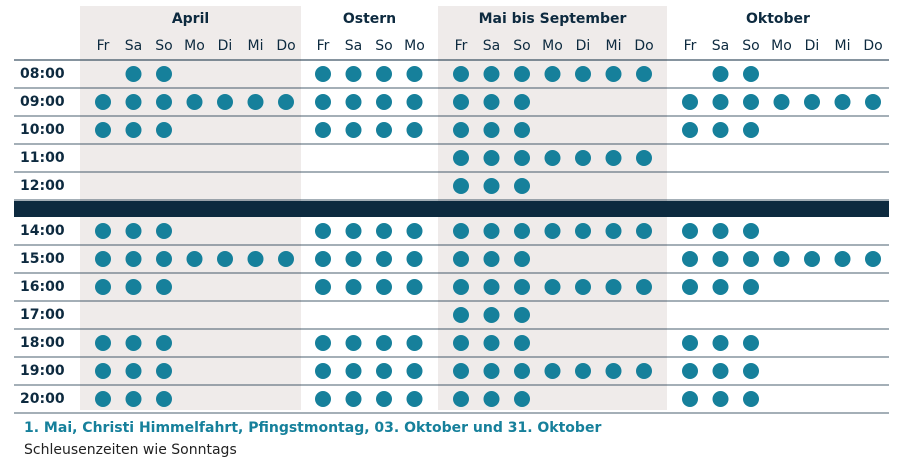  I want to click on time-label: 18:00, so click(42, 343).